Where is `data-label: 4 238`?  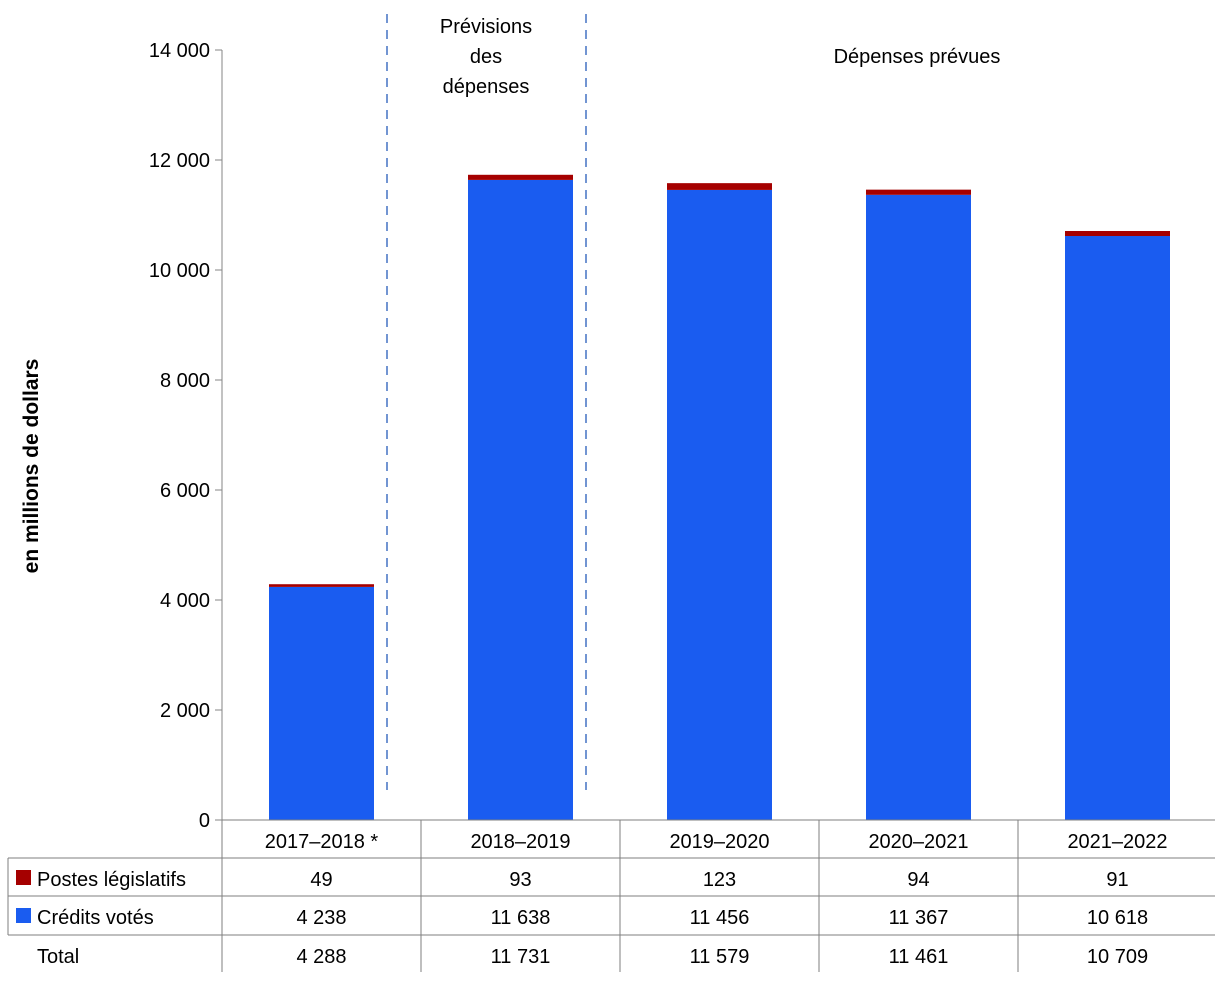
data-label: 4 238 is located at coordinates (321, 918).